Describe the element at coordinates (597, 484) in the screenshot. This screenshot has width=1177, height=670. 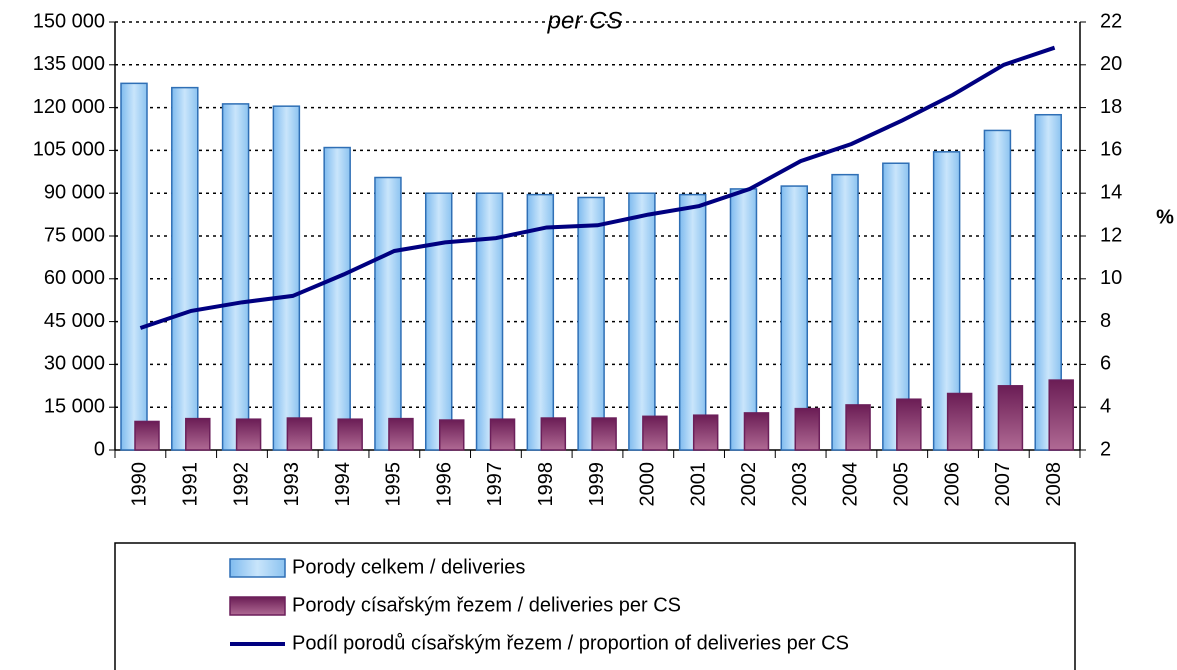
I see `x-tick-label: 1999` at that location.